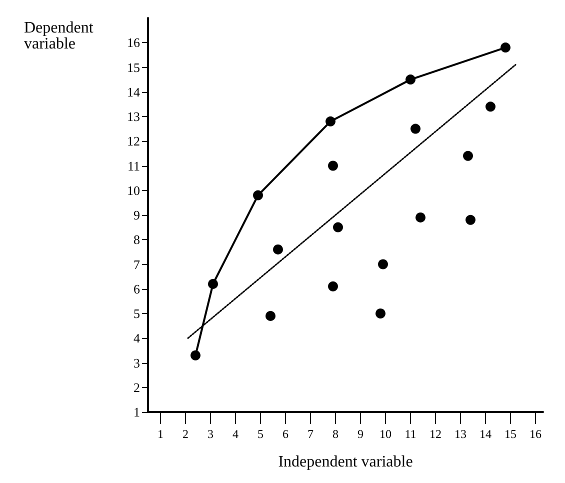 Image resolution: width=565 pixels, height=483 pixels. I want to click on y-tick-label: 9, so click(137, 215).